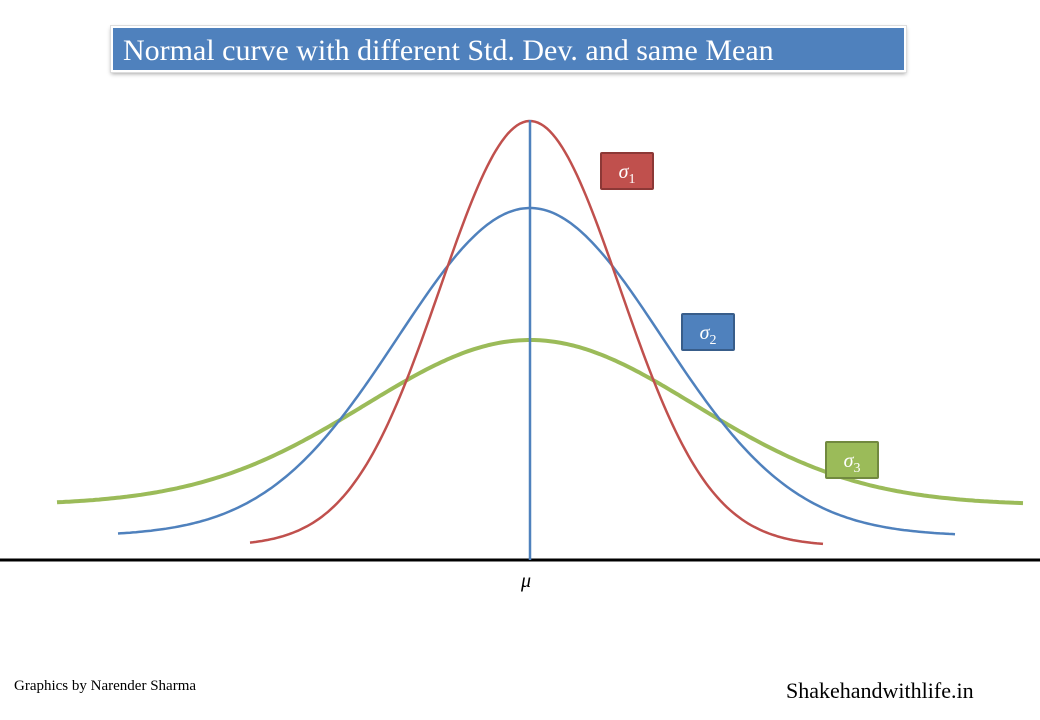 This screenshot has height=720, width=1040. I want to click on sigma-1-label: σ1, so click(627, 171).